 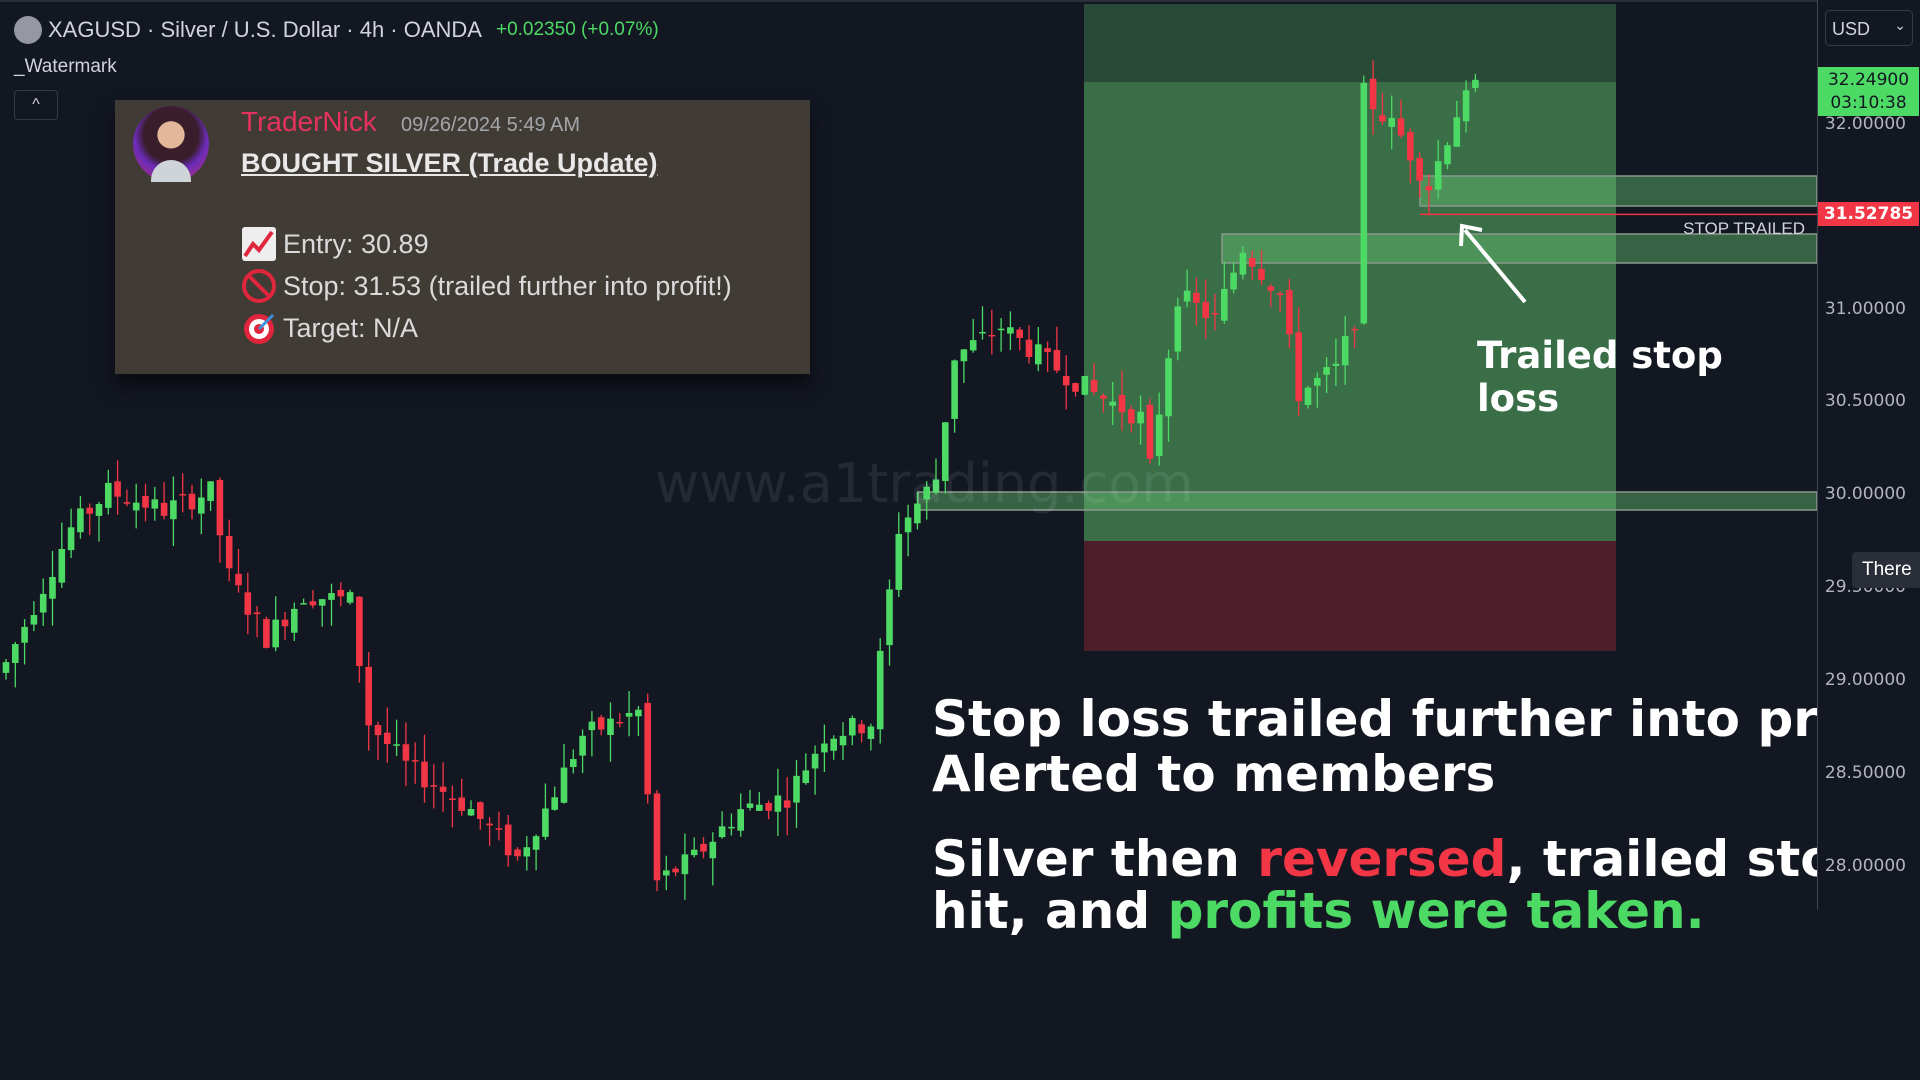 I want to click on avatar, so click(x=171, y=144).